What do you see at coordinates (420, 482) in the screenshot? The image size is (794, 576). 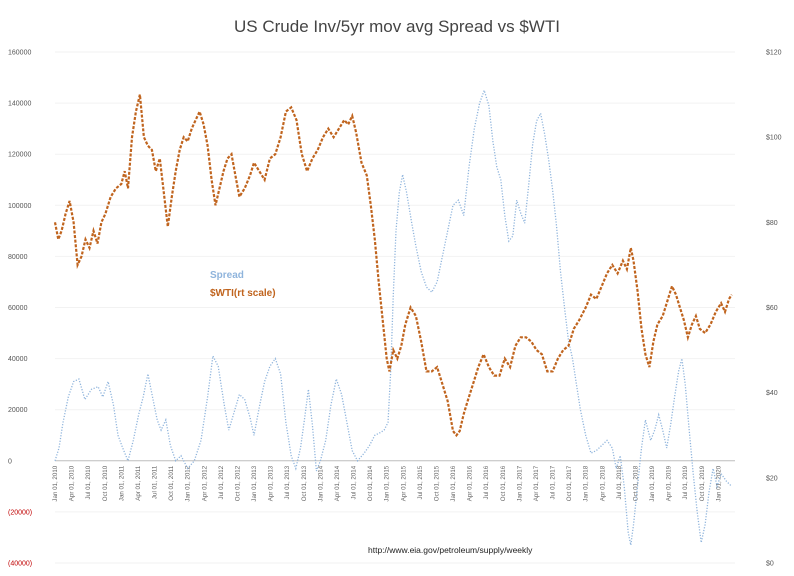 I see `x-tick-label: Jul 01, 2015` at bounding box center [420, 482].